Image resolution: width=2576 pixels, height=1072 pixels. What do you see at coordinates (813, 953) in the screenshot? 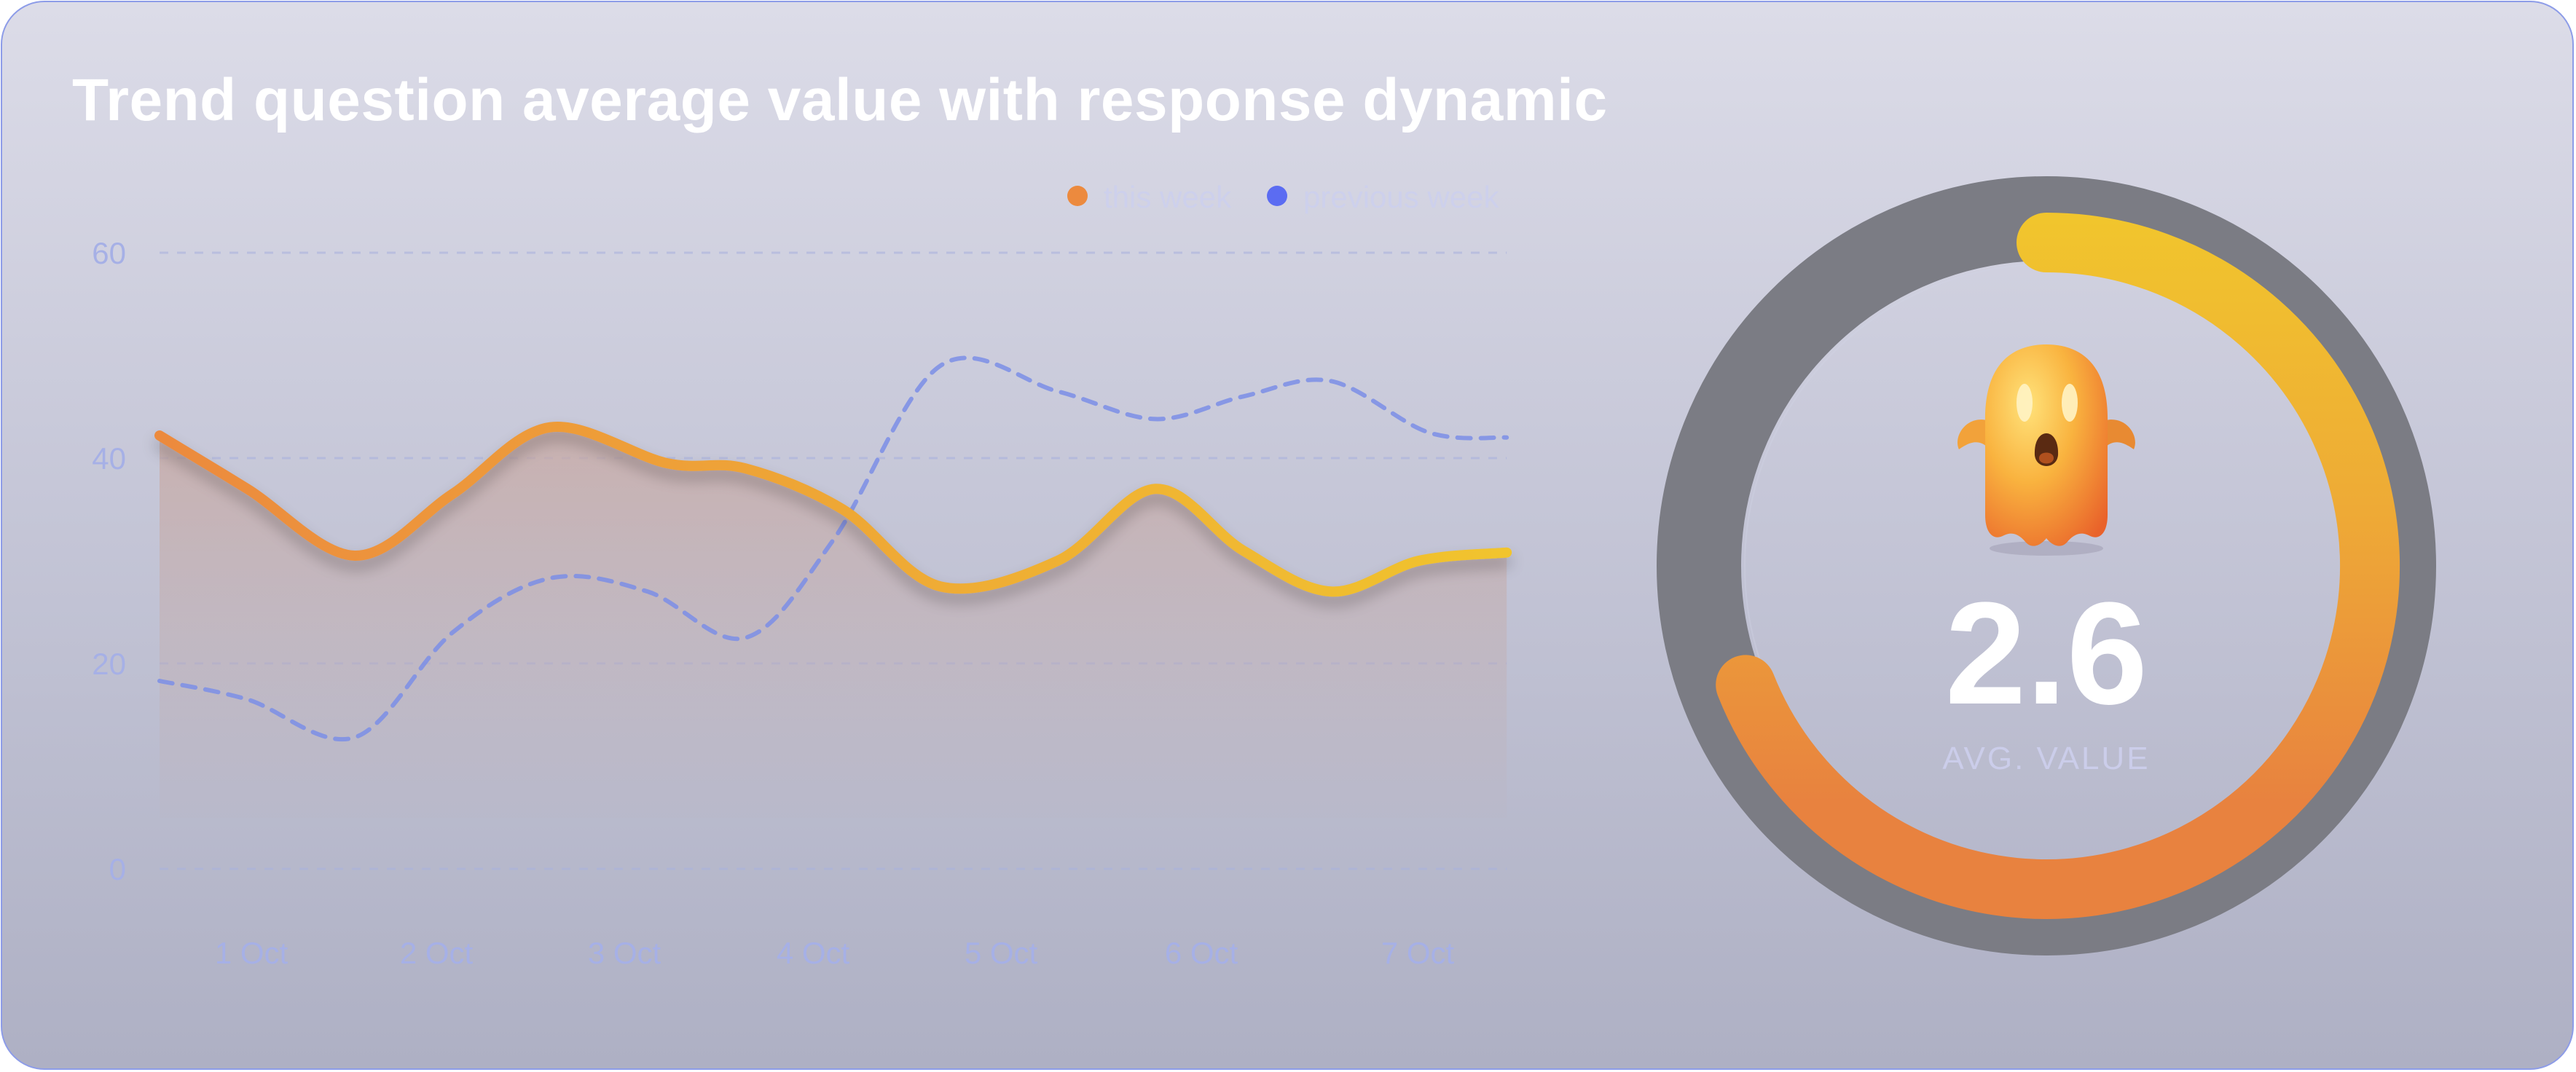
I see `x-tick-label: 4 Oct` at bounding box center [813, 953].